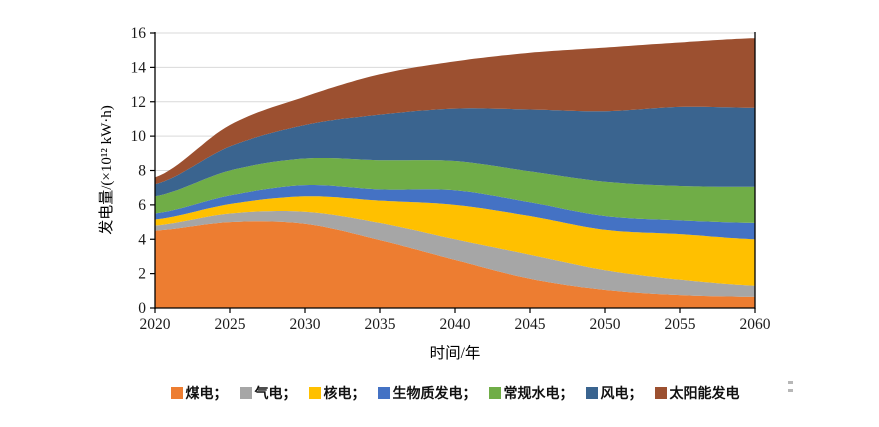  What do you see at coordinates (107, 170) in the screenshot?
I see `y-axis-title: 发电量/(×10¹² kW·h)` at bounding box center [107, 170].